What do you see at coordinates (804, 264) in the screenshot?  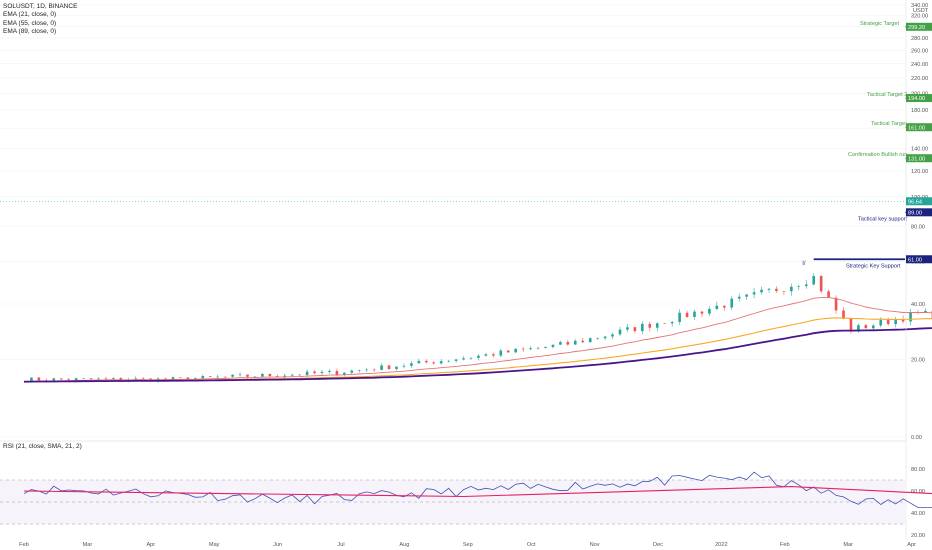 I see `wave-label: I/` at bounding box center [804, 264].